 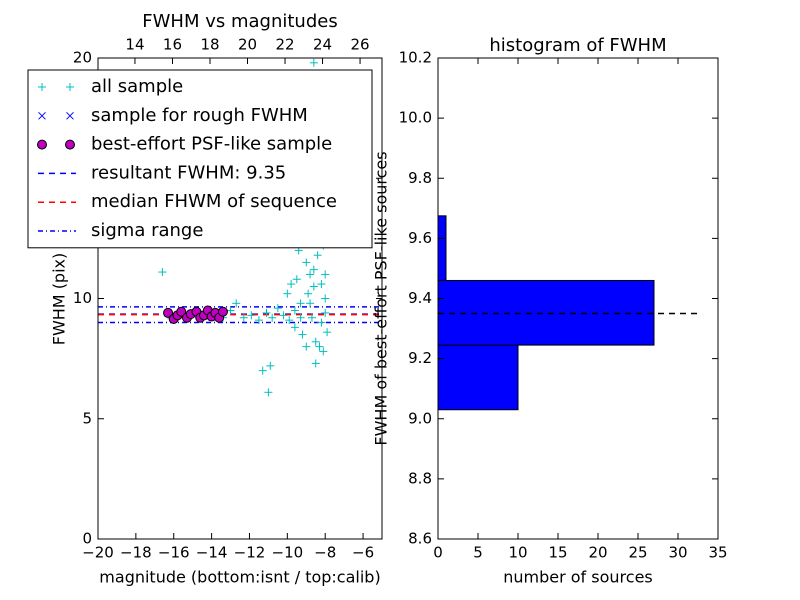 I want to click on y-tick-label: 9.4, so click(x=420, y=298).